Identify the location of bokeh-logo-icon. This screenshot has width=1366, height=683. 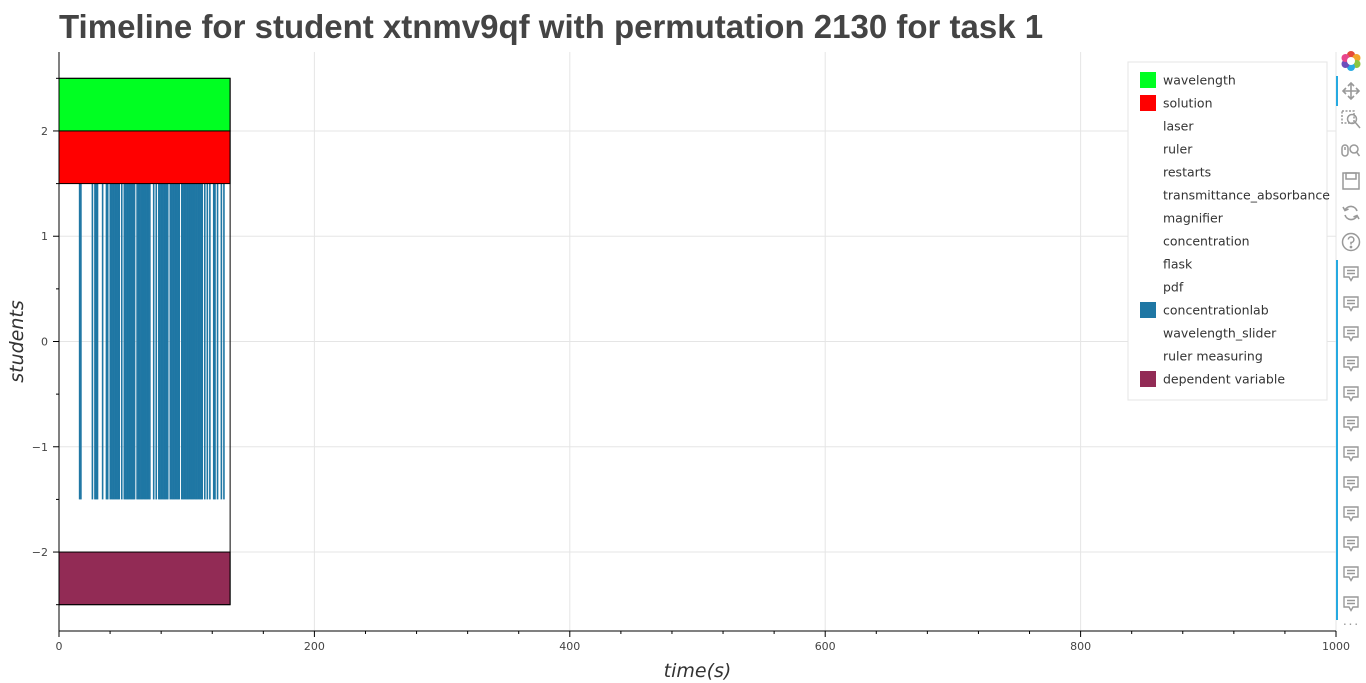
(1351, 61).